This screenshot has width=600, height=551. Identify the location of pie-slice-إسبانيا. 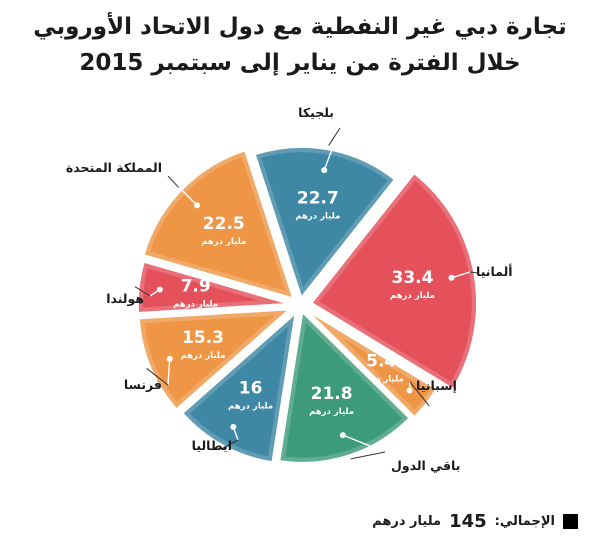
(372, 364).